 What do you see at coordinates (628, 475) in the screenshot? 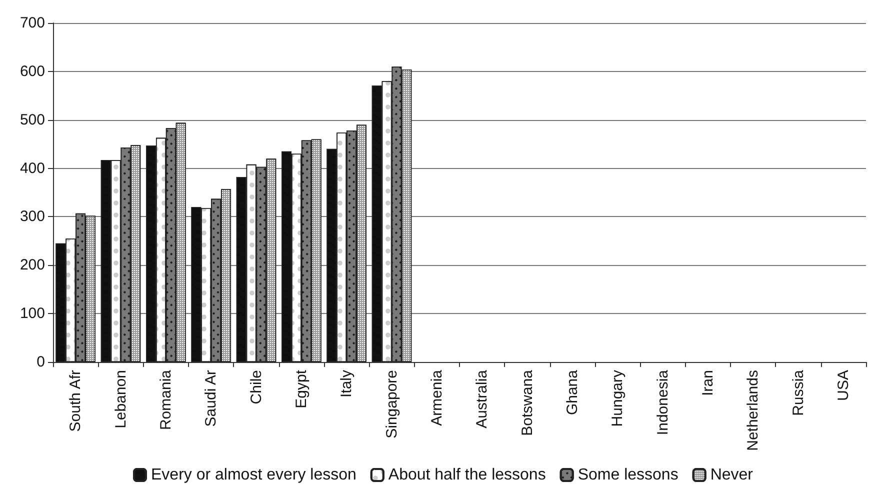
I see `legend-label: Some lessons` at bounding box center [628, 475].